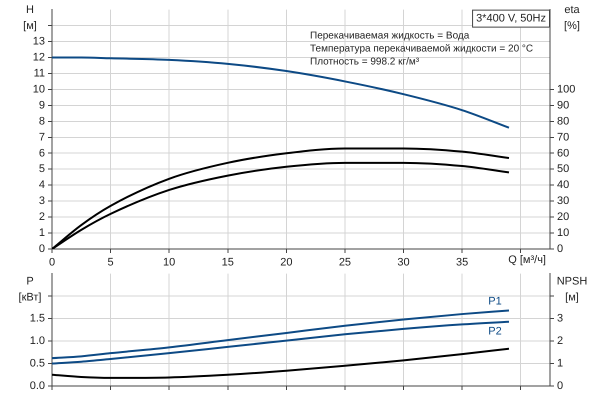 This screenshot has height=400, width=600. Describe the element at coordinates (563, 217) in the screenshot. I see `y2-tick-label: 20` at that location.